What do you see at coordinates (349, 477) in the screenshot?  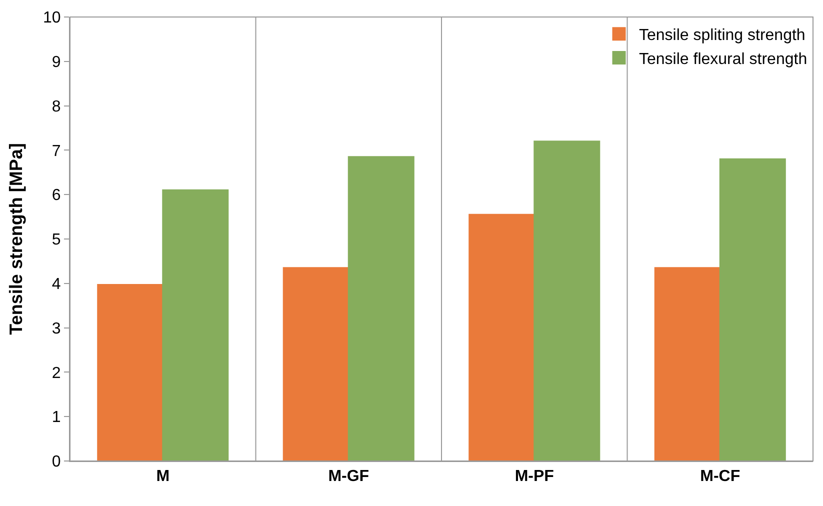 I see `x-tick-label: M-GF` at bounding box center [349, 477].